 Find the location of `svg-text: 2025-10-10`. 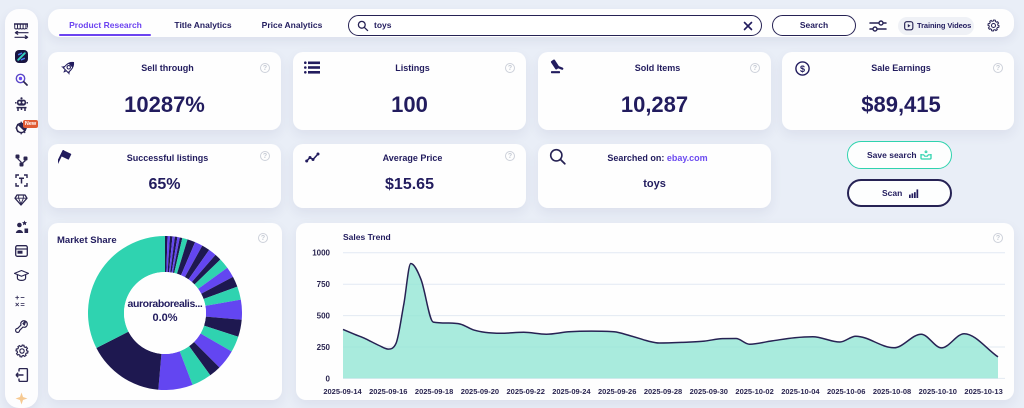

svg-text: 2025-10-10 is located at coordinates (938, 391).